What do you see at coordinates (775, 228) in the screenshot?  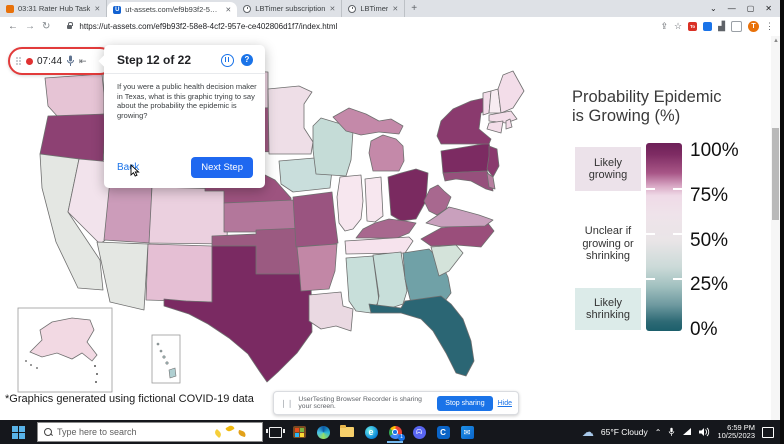 I see `scrollbar-track: ▲` at bounding box center [775, 228].